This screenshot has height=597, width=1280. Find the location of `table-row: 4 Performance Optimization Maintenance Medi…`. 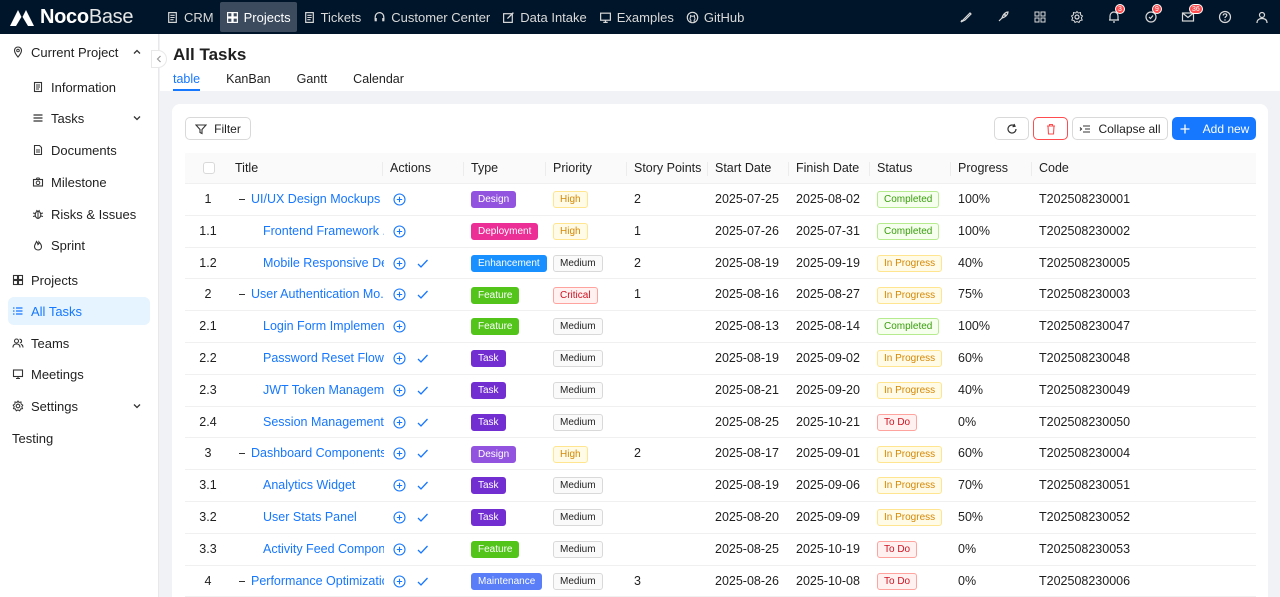

table-row: 4 Performance Optimization Maintenance Medi… is located at coordinates (720, 581).